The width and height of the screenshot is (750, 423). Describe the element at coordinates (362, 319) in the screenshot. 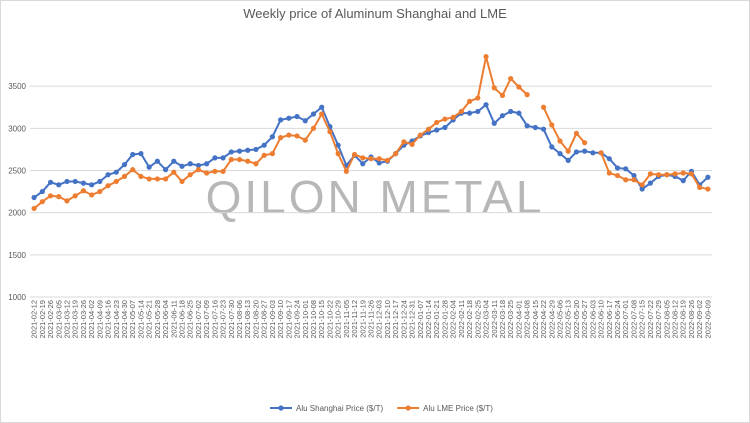

I see `x-tick-label: 2021-11-19` at that location.